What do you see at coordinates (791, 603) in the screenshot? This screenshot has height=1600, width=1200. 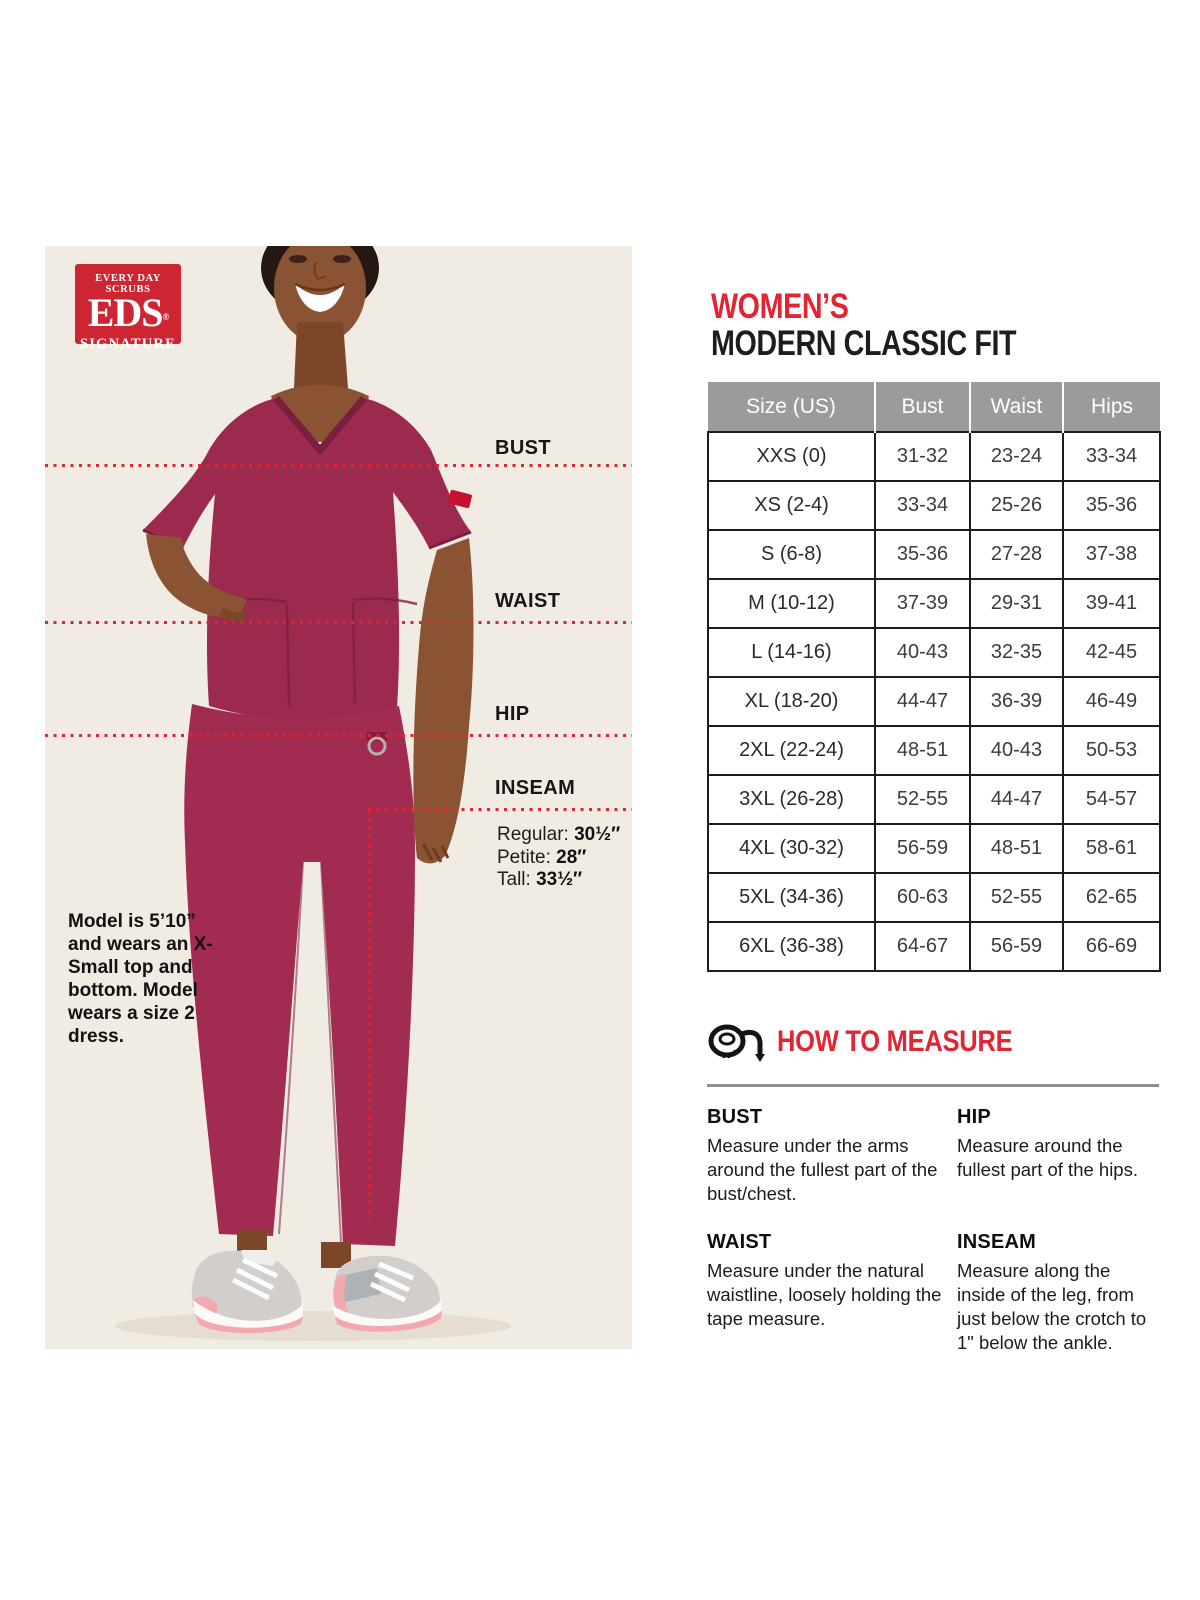 I see `size-table-cell: M (10-12)` at bounding box center [791, 603].